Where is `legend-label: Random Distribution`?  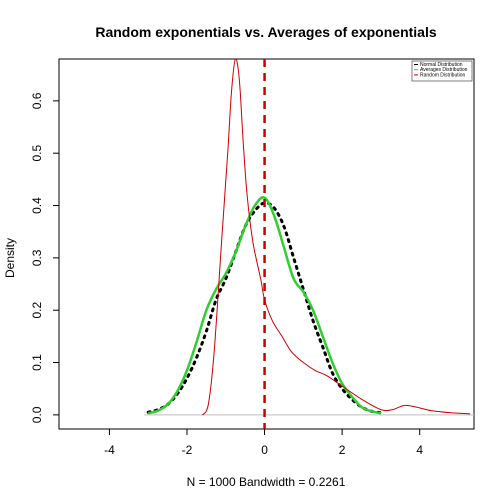 legend-label: Random Distribution is located at coordinates (443, 75).